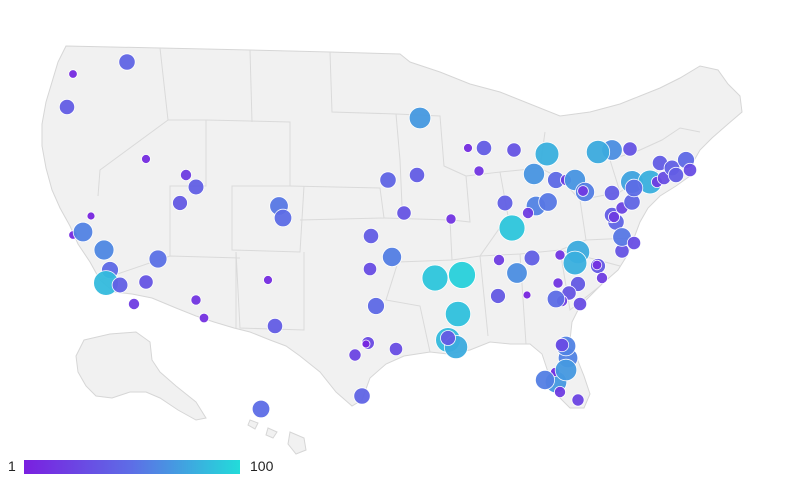 The image size is (800, 490). I want to click on legend-color-bar, so click(132, 467).